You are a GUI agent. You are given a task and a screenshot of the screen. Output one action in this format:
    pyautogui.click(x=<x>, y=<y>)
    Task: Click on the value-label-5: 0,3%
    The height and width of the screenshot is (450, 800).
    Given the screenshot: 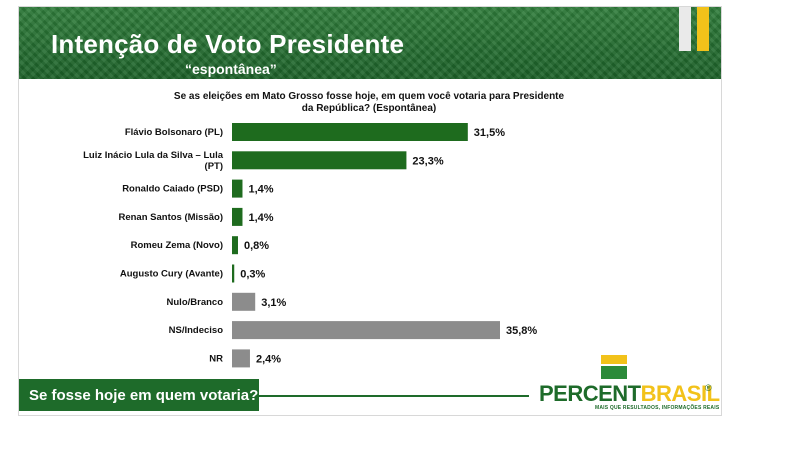 What is the action you would take?
    pyautogui.click(x=252, y=275)
    